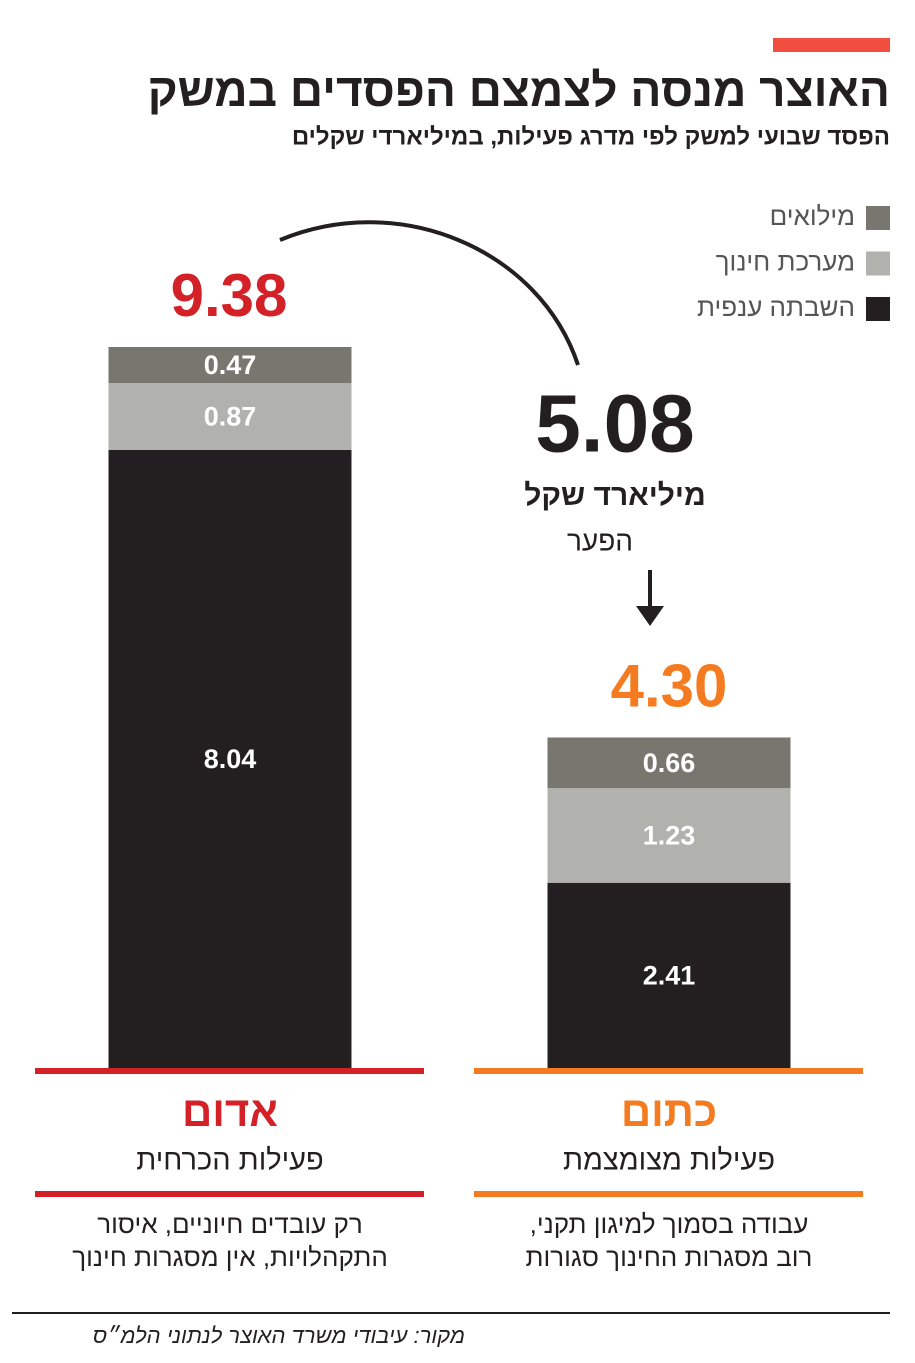 This screenshot has width=915, height=1363. I want to click on legend-label: מערכת חינוך, so click(785, 261).